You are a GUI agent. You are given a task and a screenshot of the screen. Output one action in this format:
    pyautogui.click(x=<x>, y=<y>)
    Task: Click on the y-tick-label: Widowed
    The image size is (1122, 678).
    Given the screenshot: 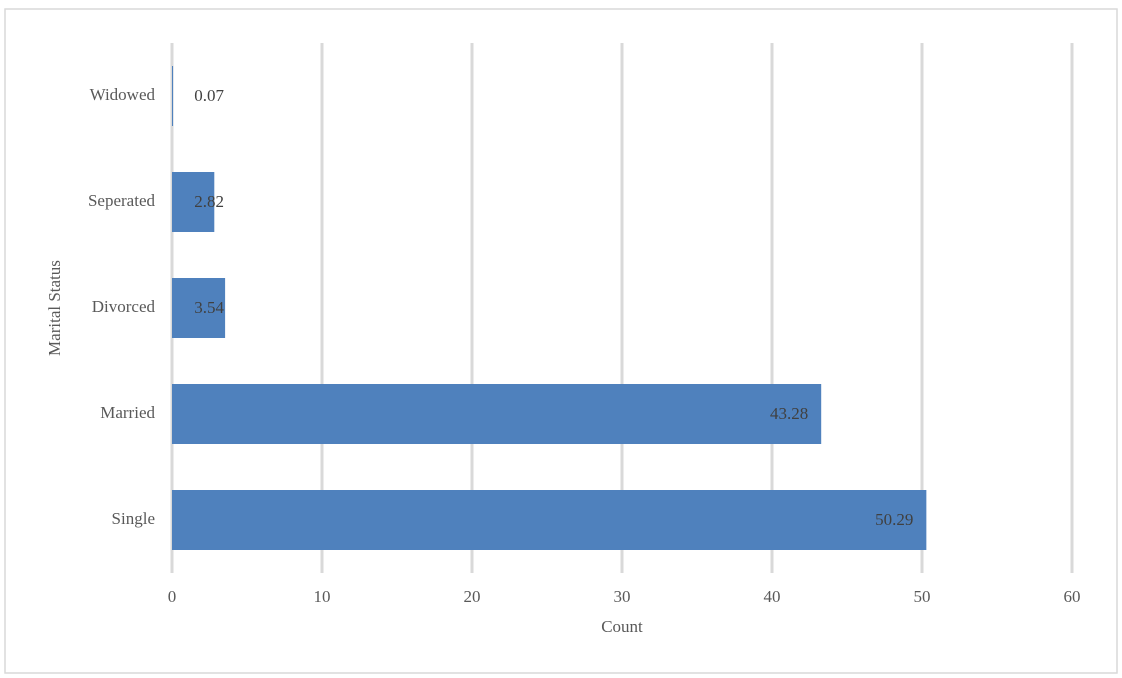 What is the action you would take?
    pyautogui.click(x=123, y=94)
    